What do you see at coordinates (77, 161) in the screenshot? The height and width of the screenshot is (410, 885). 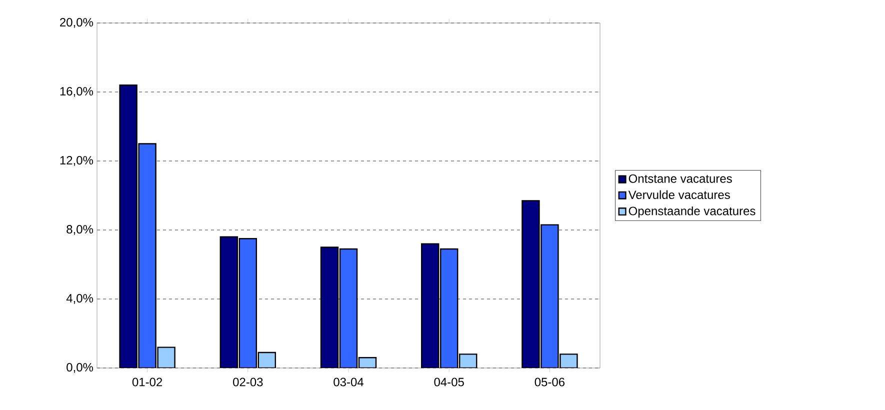 I see `y-tick-label: 12,0%` at bounding box center [77, 161].